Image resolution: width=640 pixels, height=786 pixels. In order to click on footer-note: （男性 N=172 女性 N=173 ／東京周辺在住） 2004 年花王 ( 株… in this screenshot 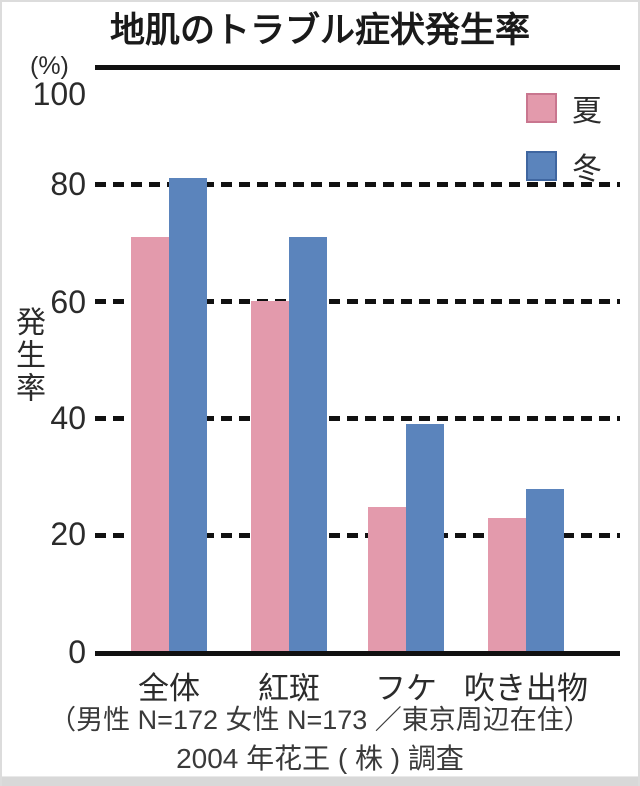, I will do `click(320, 740)`.